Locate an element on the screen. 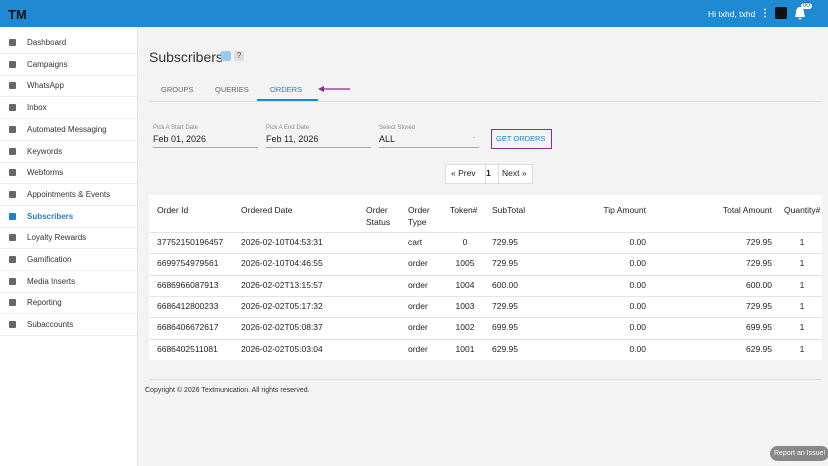  filter-label: Pick A End Date is located at coordinates (288, 128).